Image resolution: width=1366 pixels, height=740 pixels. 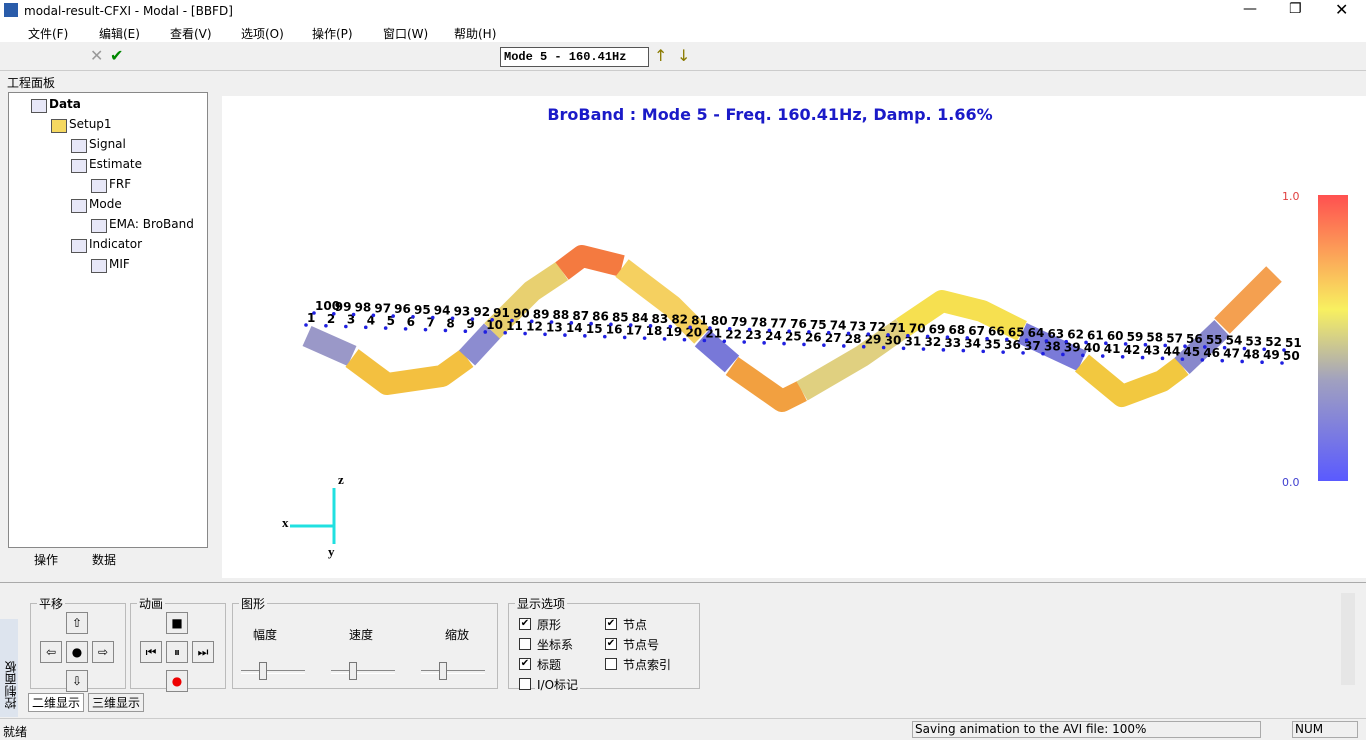 I want to click on close: ✕, so click(x=1342, y=9).